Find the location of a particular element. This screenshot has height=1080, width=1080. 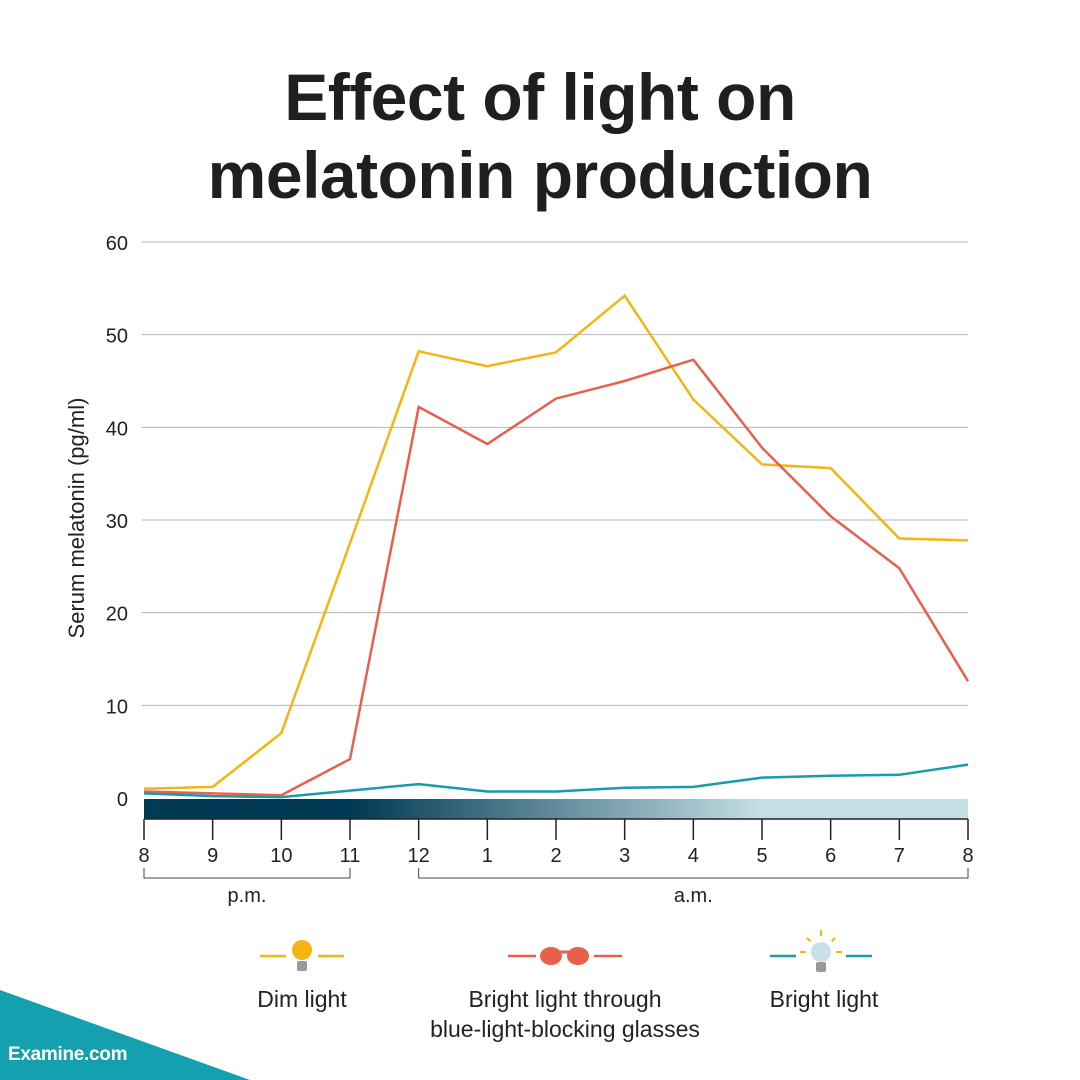

y-tick-label: 20 is located at coordinates (117, 615).